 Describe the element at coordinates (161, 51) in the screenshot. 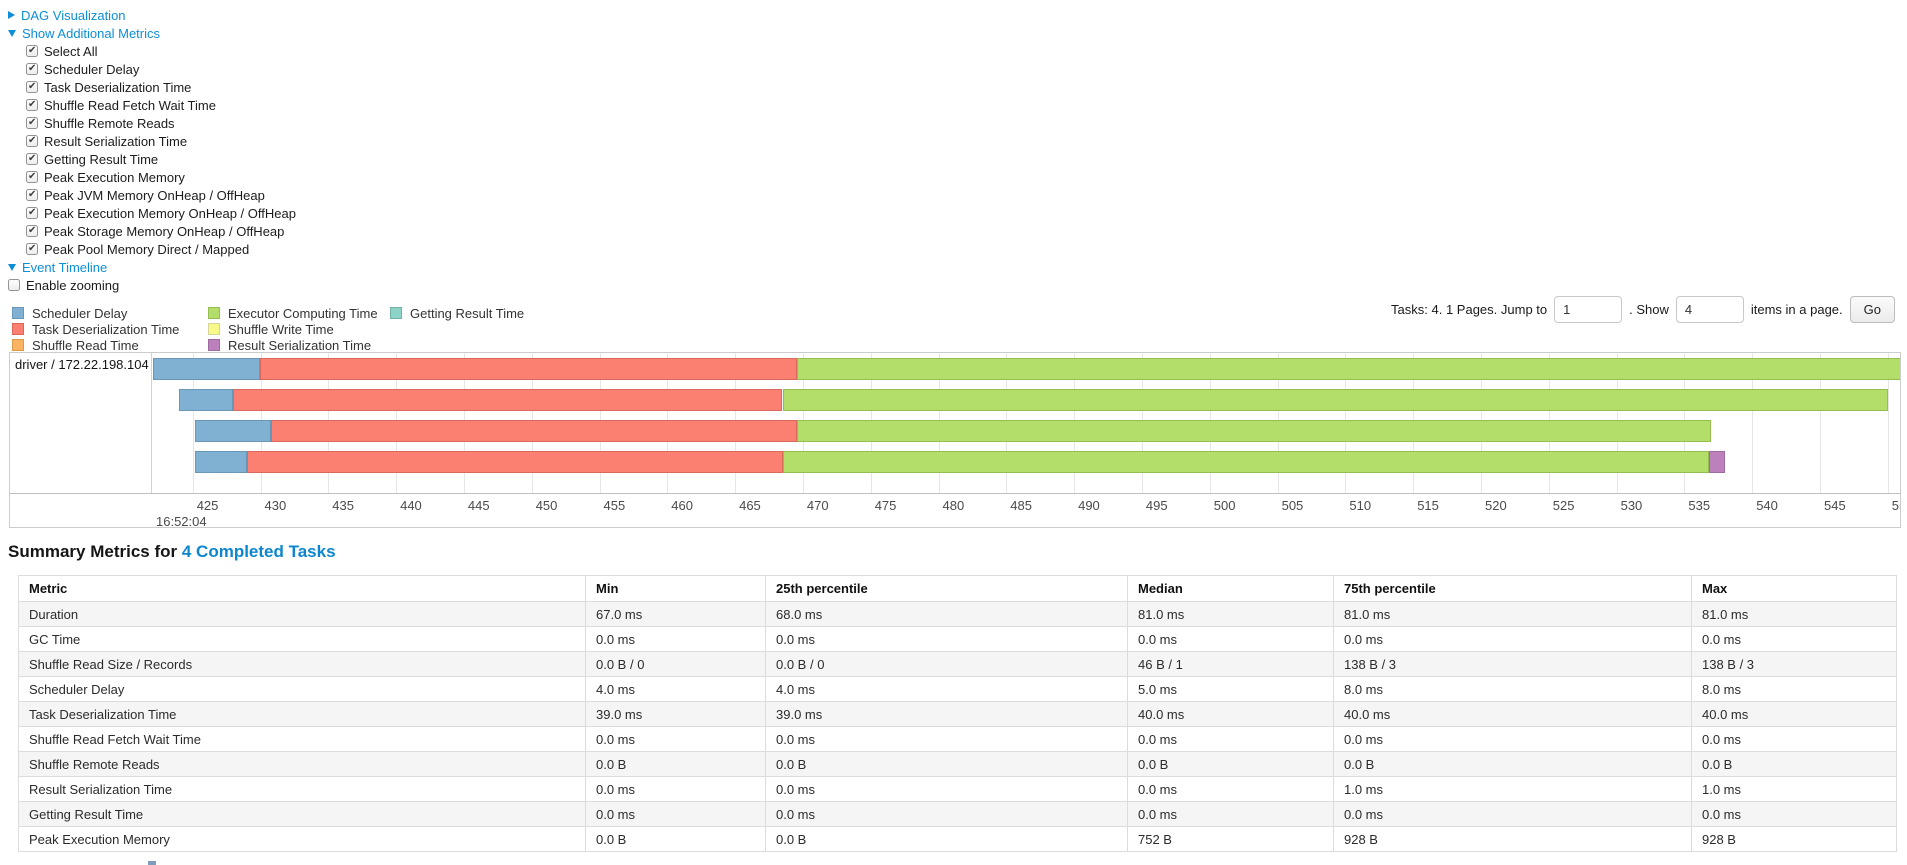

I see `metric-checkbox-row: Select All` at that location.